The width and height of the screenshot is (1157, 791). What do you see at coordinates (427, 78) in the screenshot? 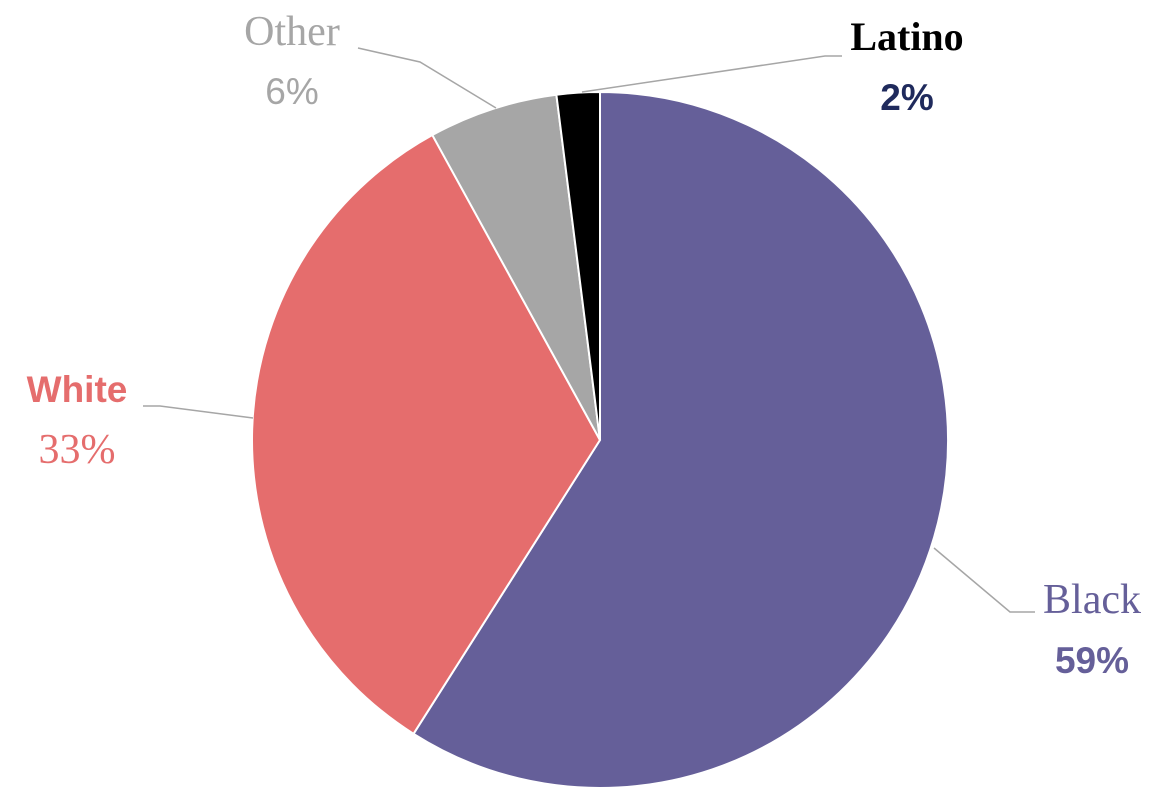
I see `leader-line-other` at bounding box center [427, 78].